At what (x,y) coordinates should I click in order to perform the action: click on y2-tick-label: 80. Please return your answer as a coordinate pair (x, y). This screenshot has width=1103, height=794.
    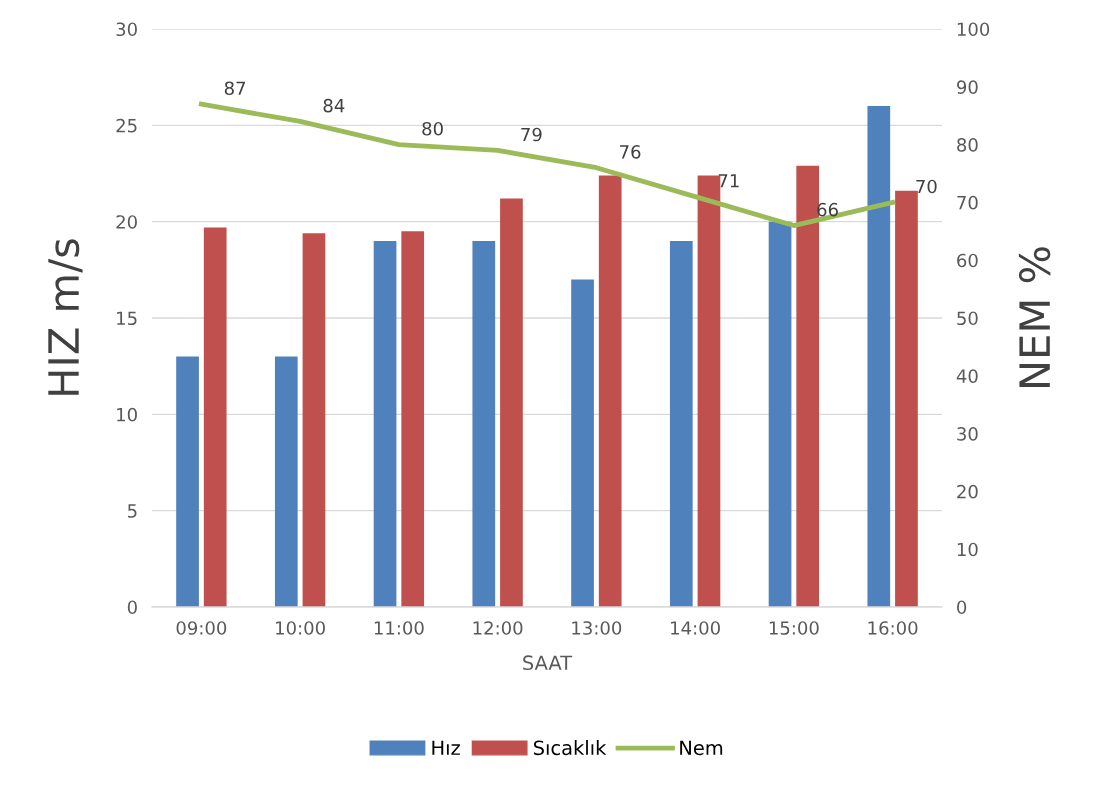
    Looking at the image, I should click on (967, 145).